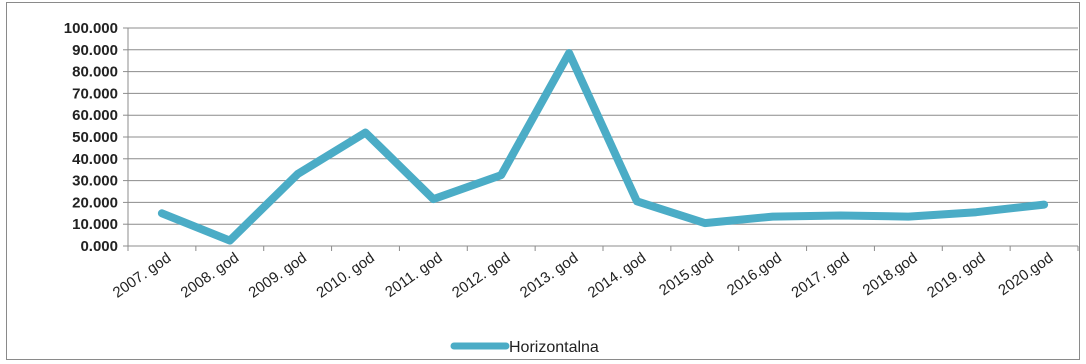 This screenshot has height=364, width=1086. I want to click on y-tick-label: 80.000, so click(95, 72).